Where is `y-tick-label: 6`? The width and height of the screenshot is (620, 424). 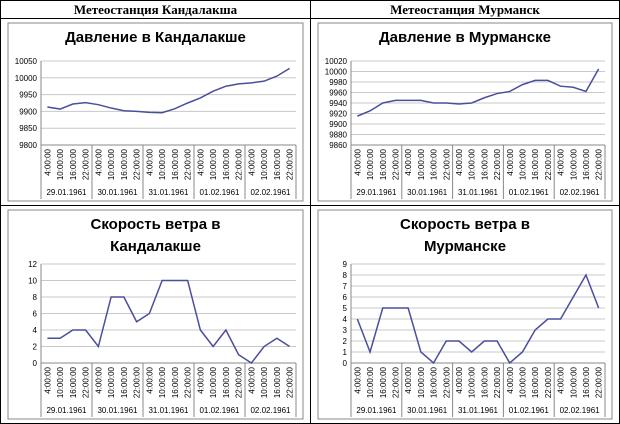 y-tick-label: 6 is located at coordinates (345, 297).